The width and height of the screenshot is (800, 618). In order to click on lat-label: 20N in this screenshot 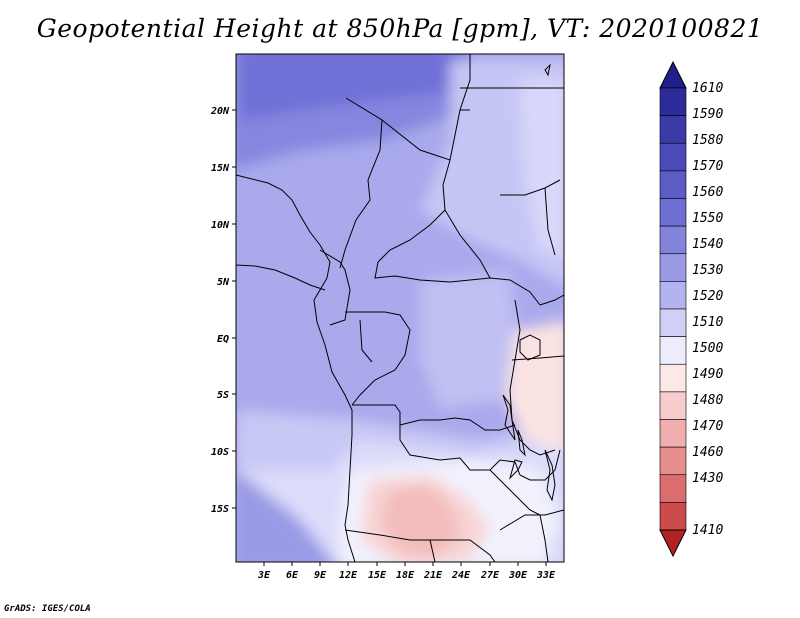, I will do `click(220, 111)`.